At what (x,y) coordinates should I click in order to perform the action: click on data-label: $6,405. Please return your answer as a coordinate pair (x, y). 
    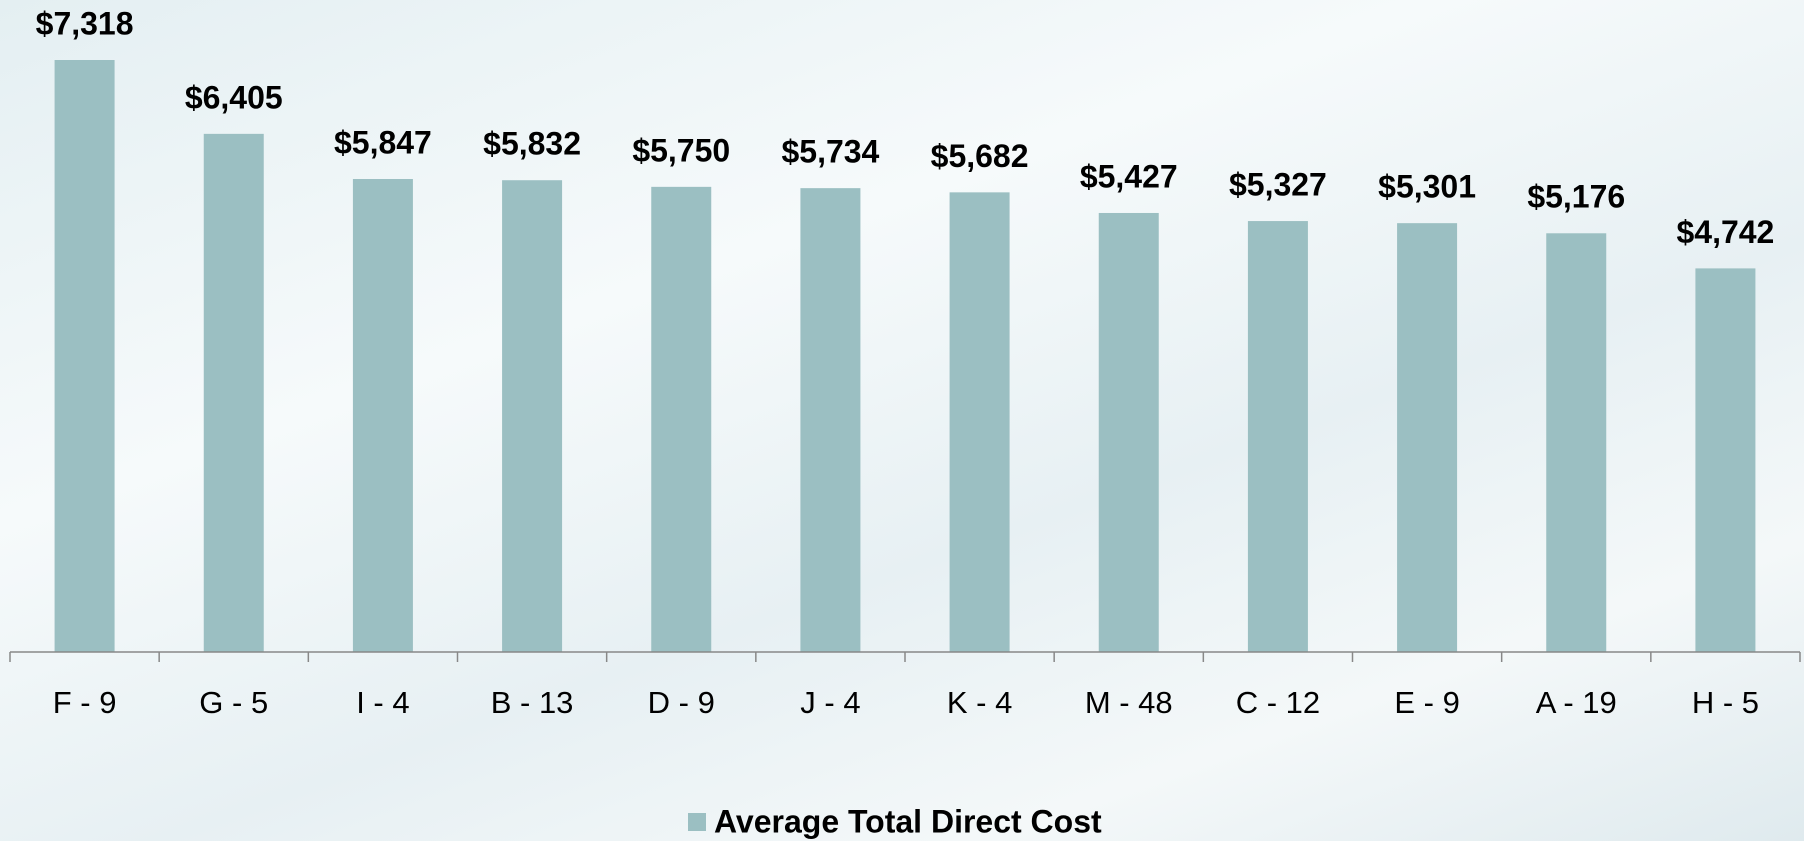
    Looking at the image, I should click on (234, 97).